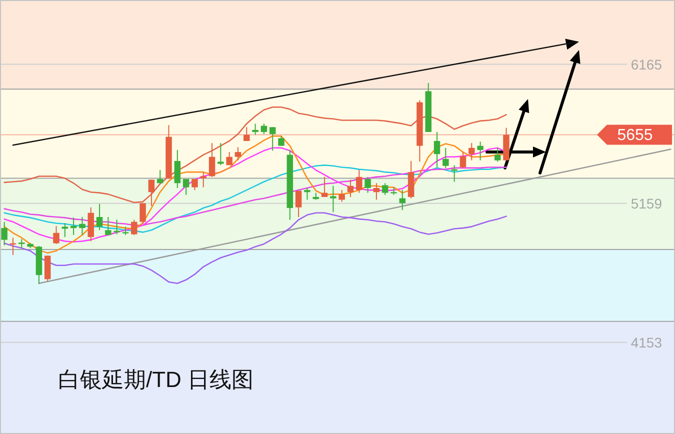 The height and width of the screenshot is (434, 675). I want to click on y-tick-label: 4153, so click(646, 342).